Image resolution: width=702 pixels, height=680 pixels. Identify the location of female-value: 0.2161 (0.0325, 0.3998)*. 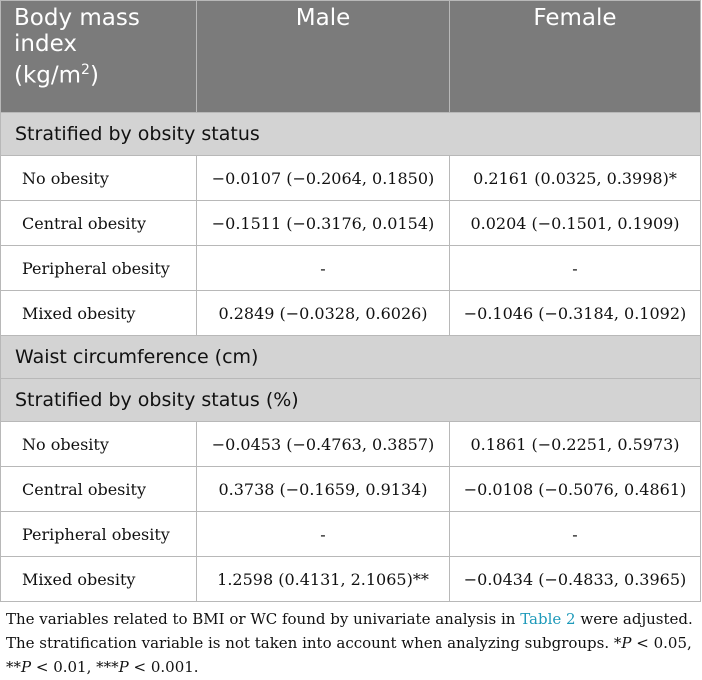
(575, 178).